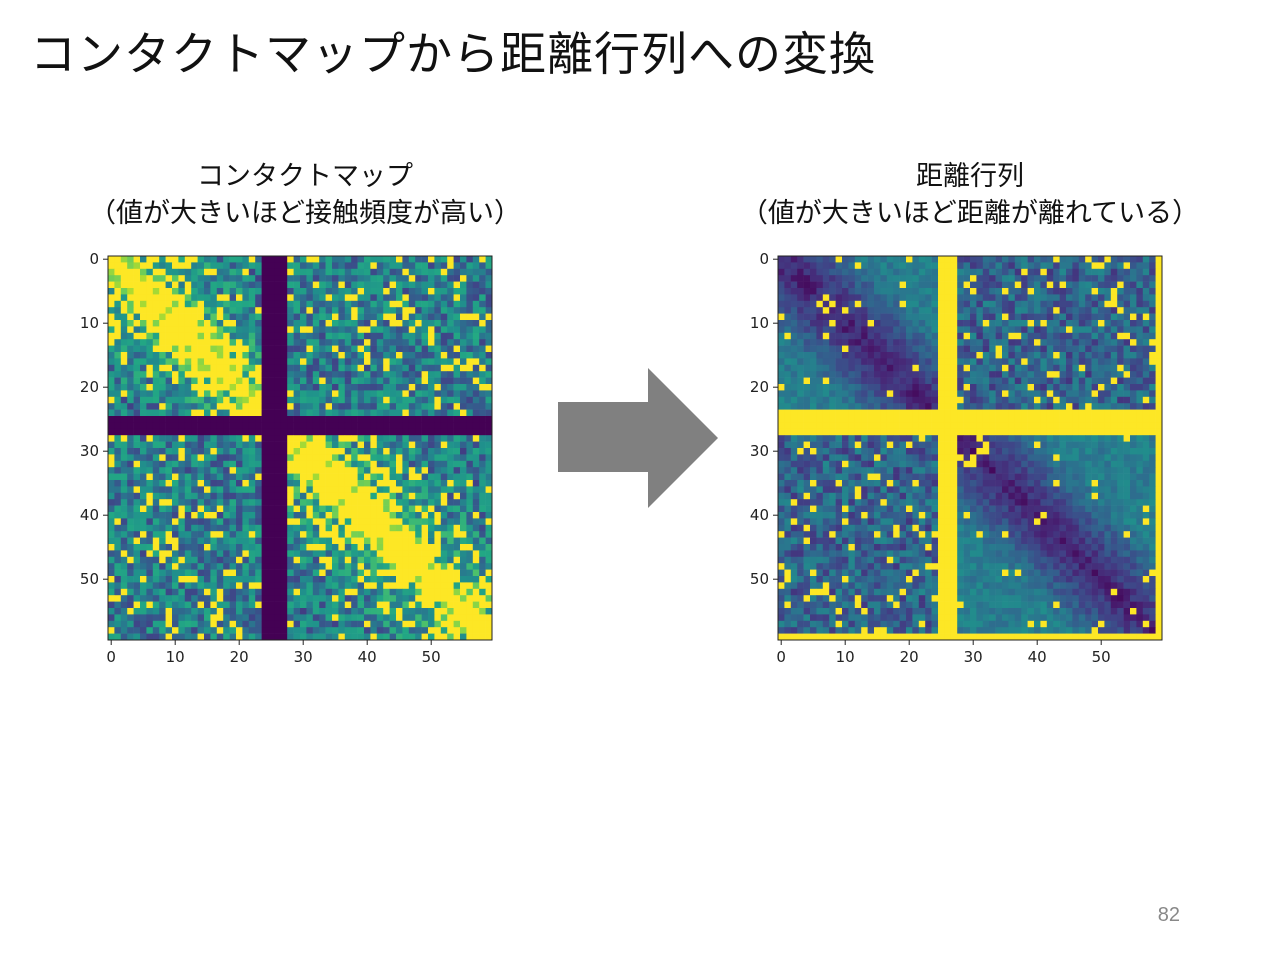 This screenshot has width=1280, height=960. Describe the element at coordinates (300, 448) in the screenshot. I see `contact-map-frame` at that location.